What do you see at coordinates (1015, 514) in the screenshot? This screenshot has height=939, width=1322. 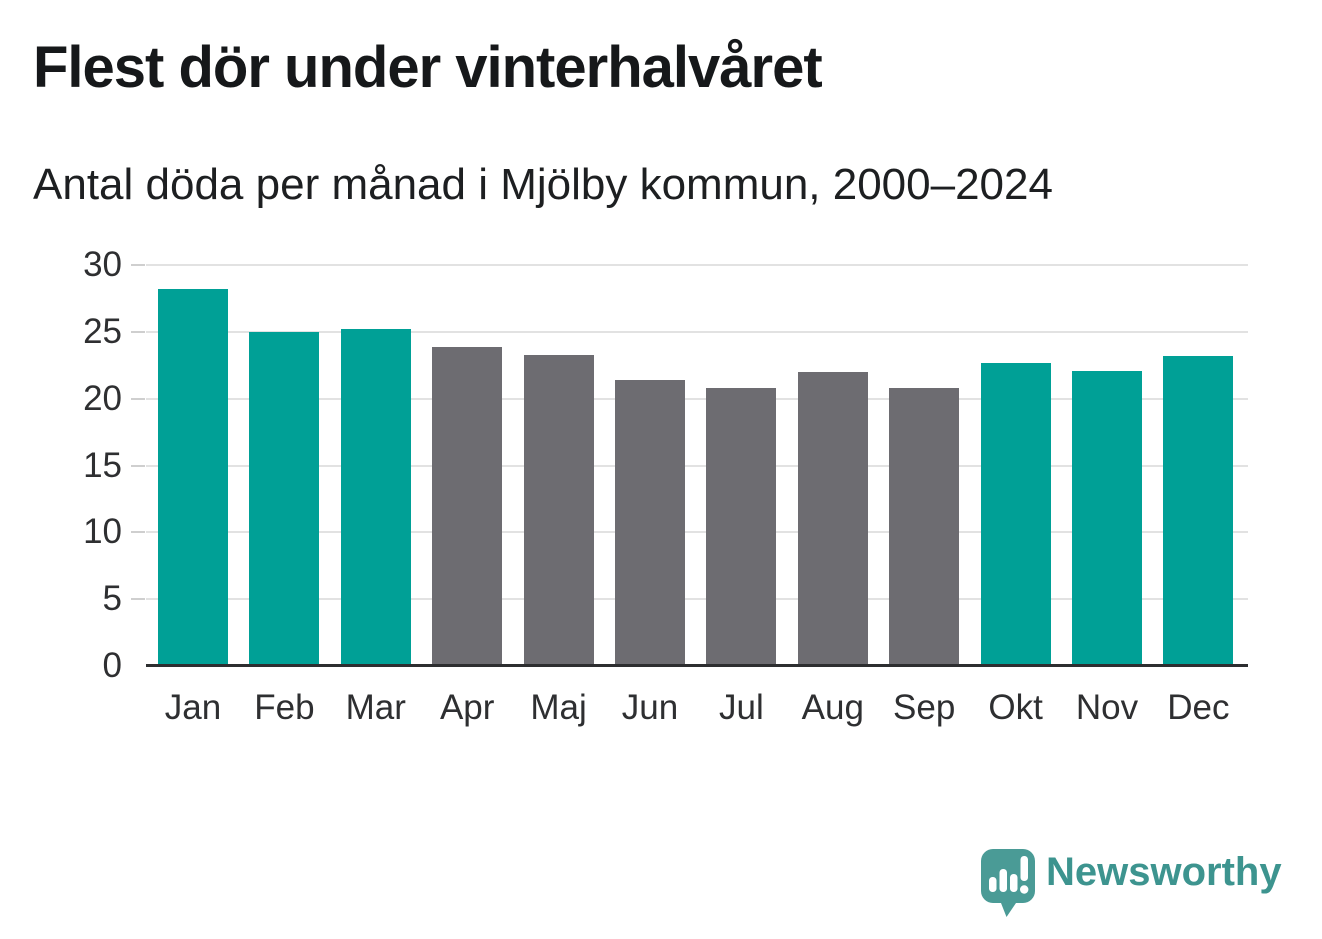 I see `bar-okt` at bounding box center [1015, 514].